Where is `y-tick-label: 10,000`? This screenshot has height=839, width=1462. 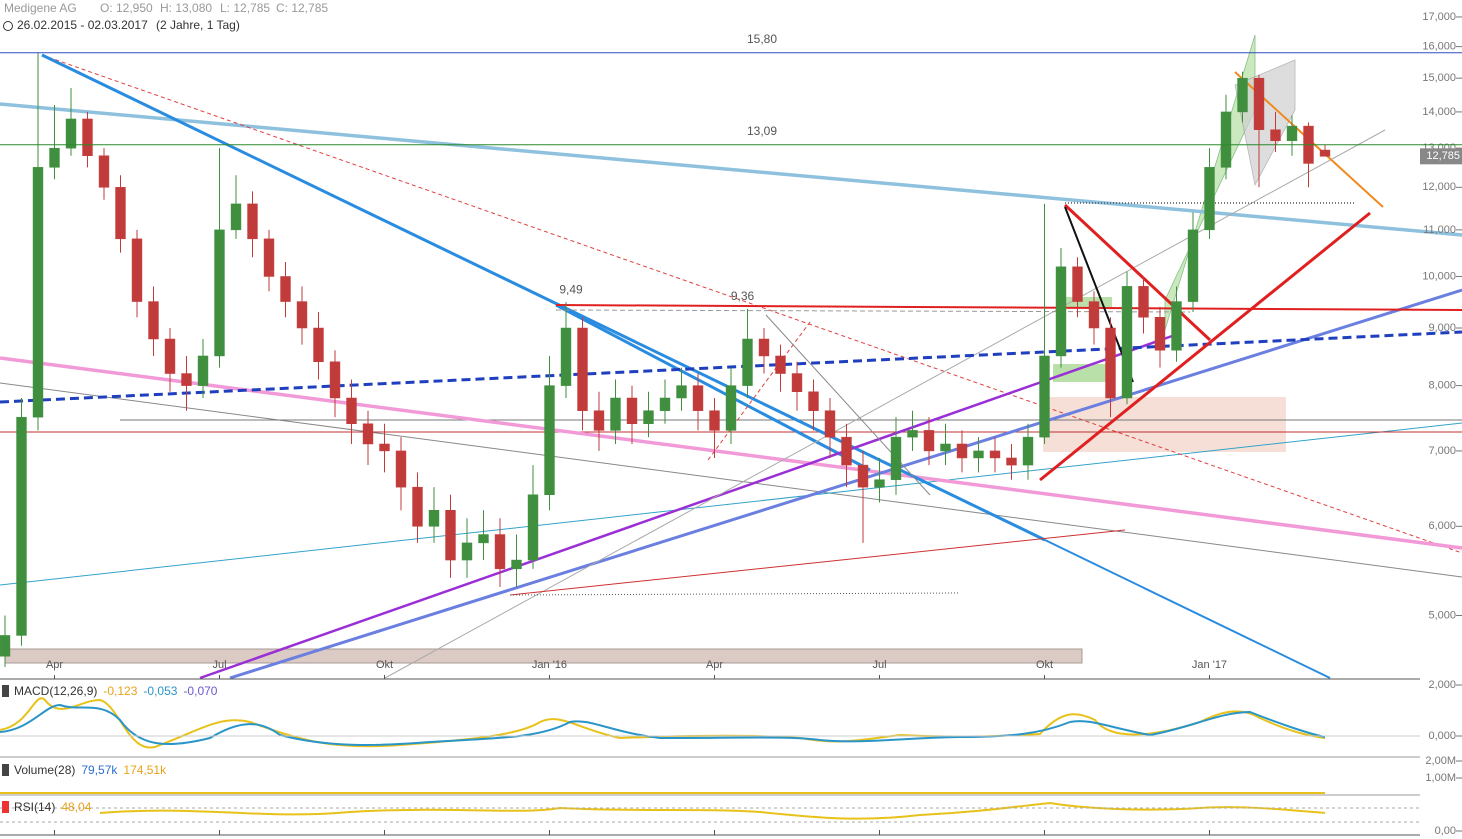
y-tick-label: 10,000 is located at coordinates (1439, 276).